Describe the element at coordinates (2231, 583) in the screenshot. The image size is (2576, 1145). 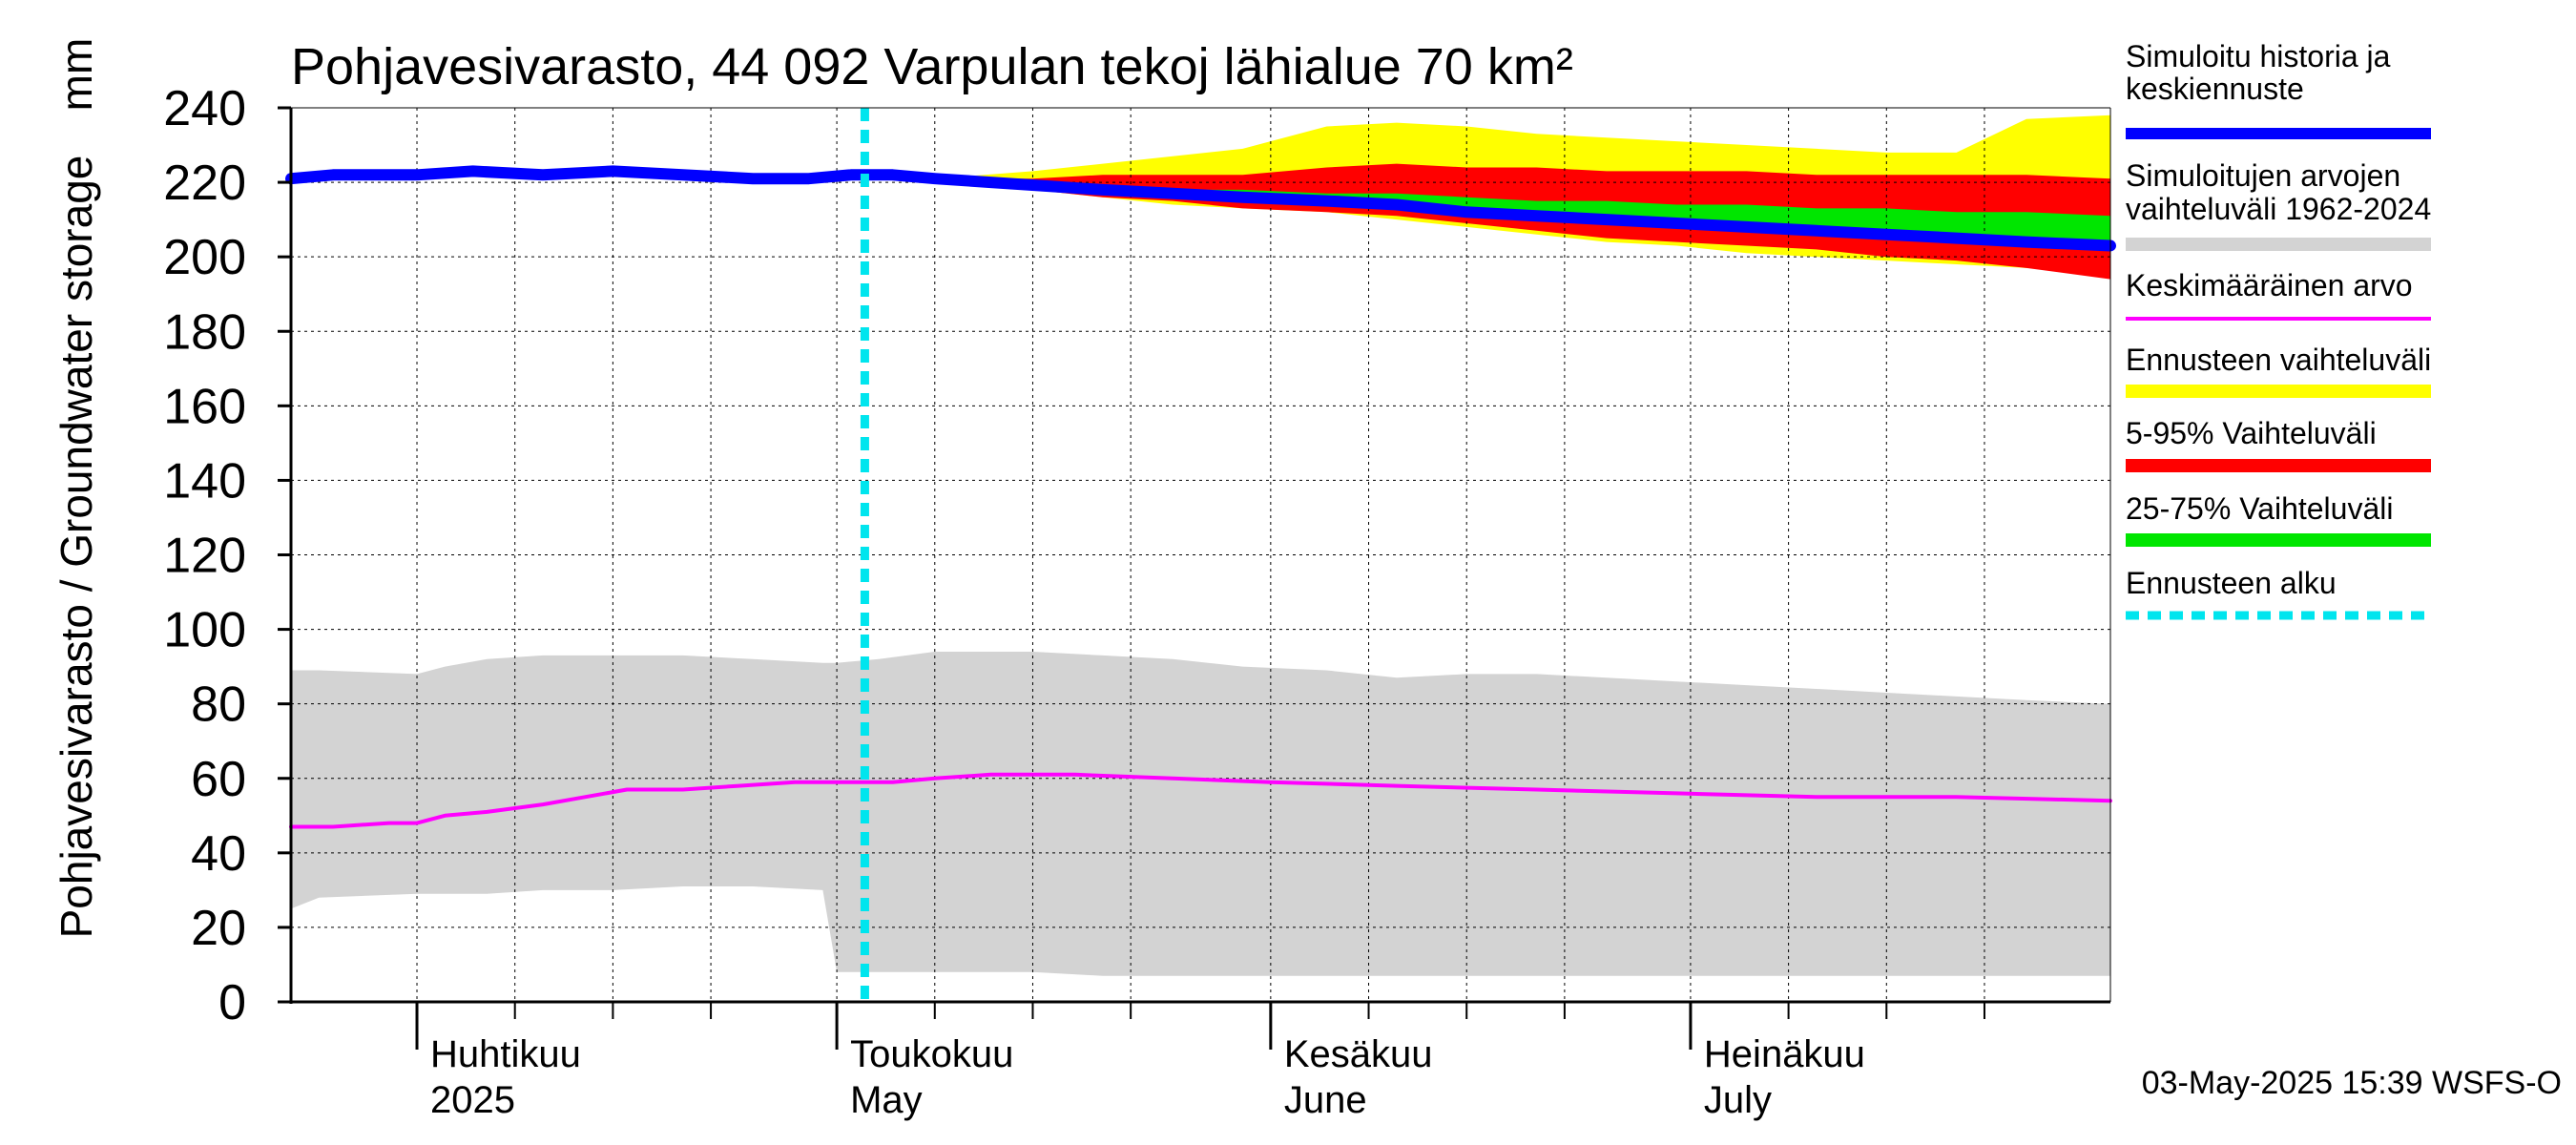
I see `legend-label: Ennusteen alku` at that location.